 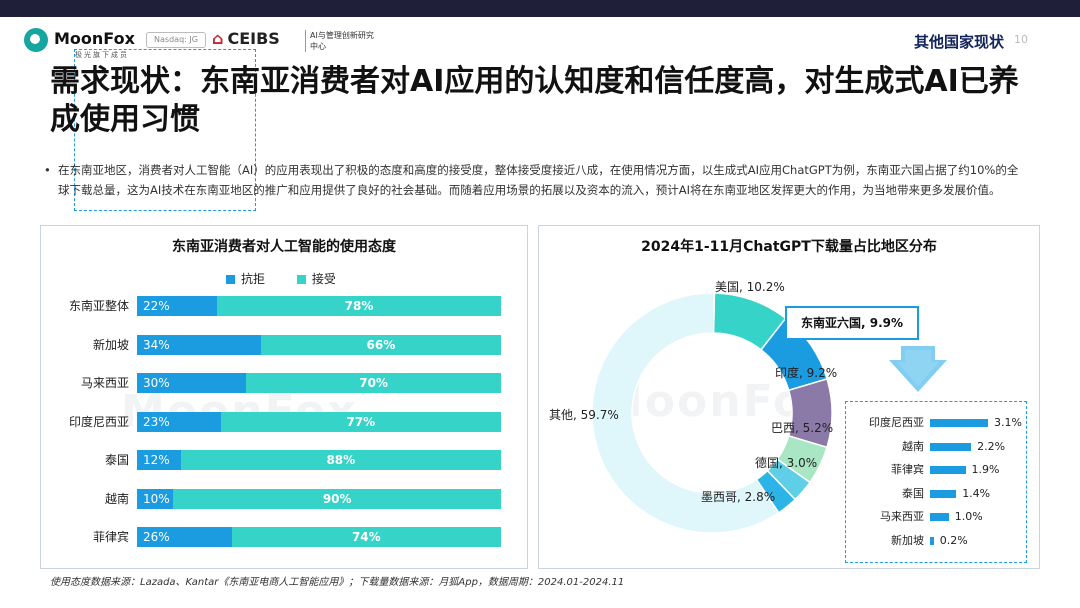 What do you see at coordinates (323, 279) in the screenshot?
I see `legend-label-accept: 接受` at bounding box center [323, 279].